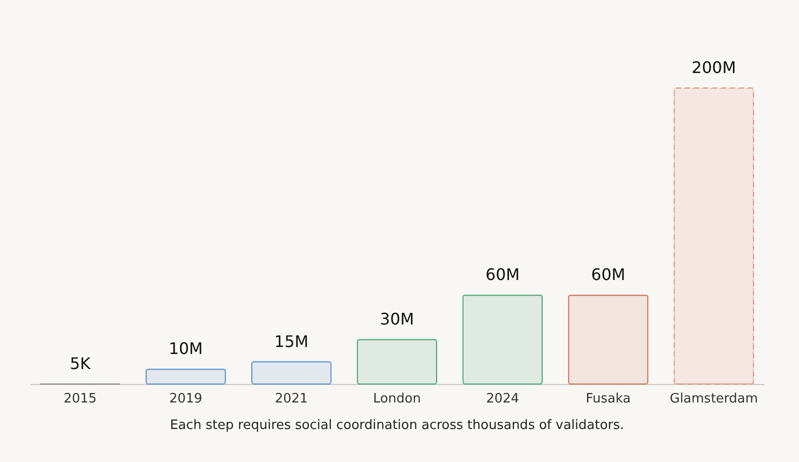  I want to click on text: Each step requires social coordination across thousands of validators., so click(397, 425).